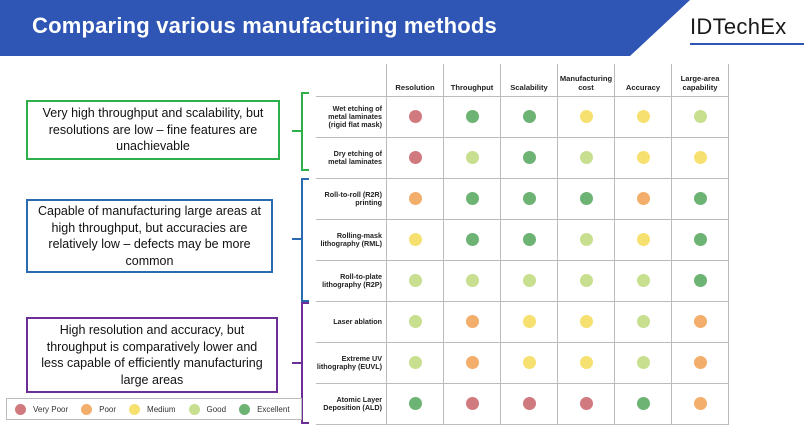  I want to click on table-row: Laser ablation, so click(522, 322).